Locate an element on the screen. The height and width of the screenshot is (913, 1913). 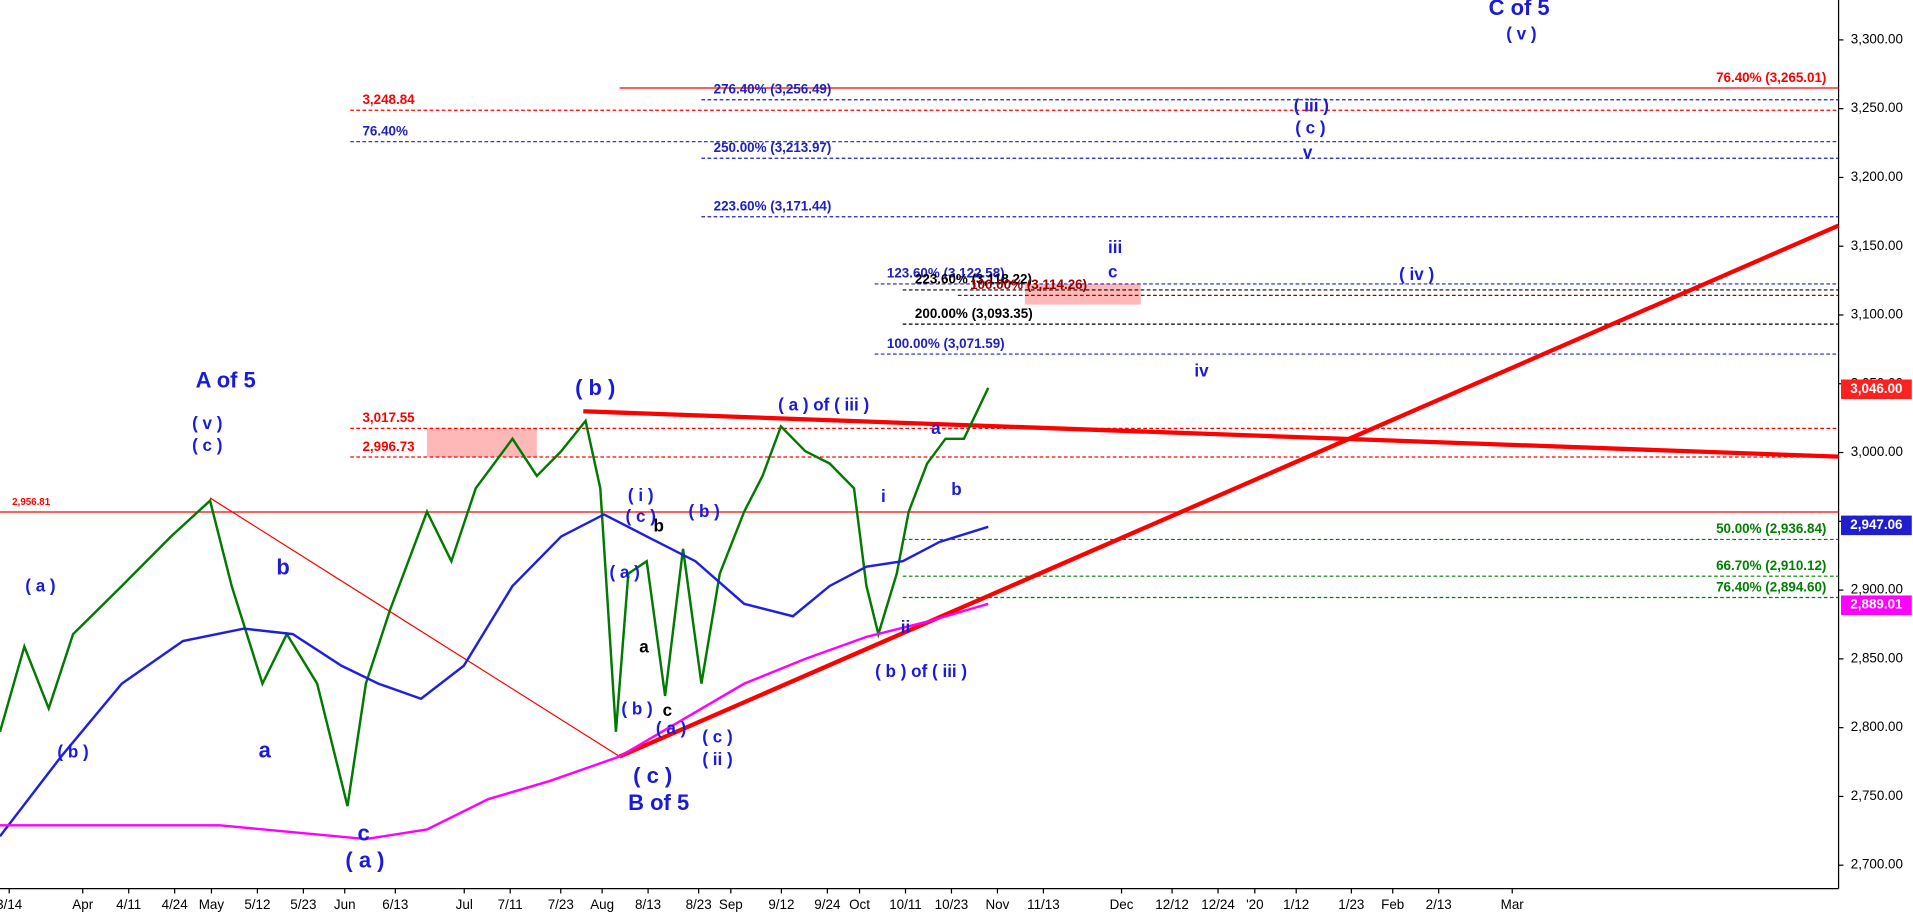
price-tag-label: 2,947.06 is located at coordinates (1876, 524).